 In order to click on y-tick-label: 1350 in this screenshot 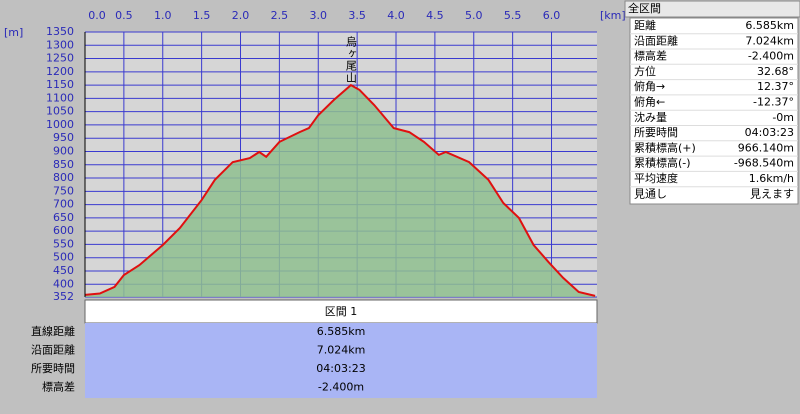, I will do `click(60, 31)`.